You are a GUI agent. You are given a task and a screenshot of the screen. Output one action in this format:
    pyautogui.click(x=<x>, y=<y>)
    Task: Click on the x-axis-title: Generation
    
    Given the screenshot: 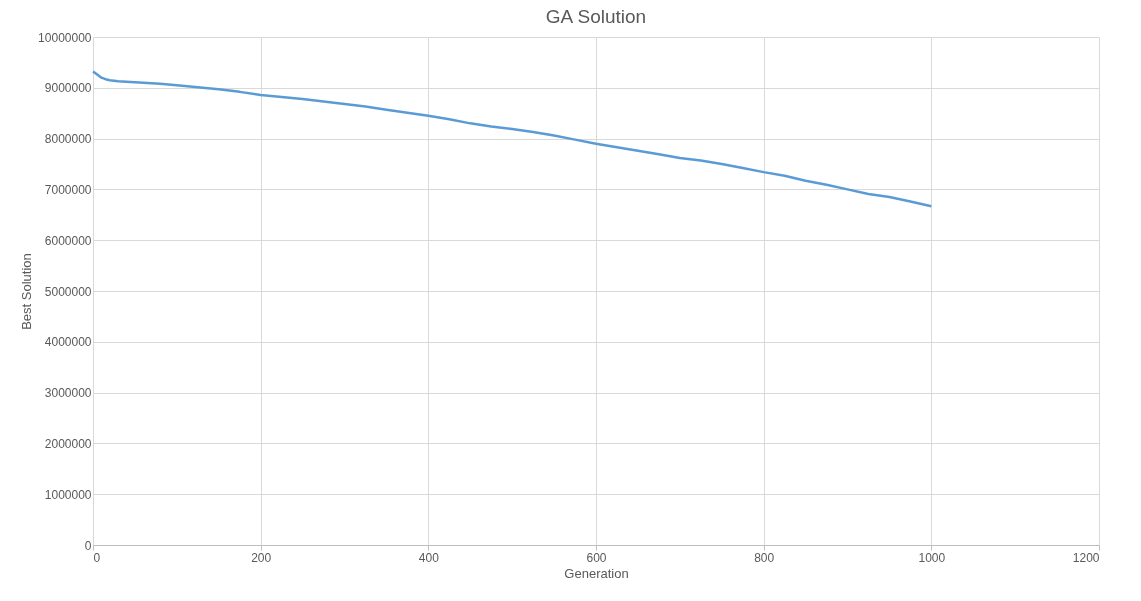 What is the action you would take?
    pyautogui.click(x=596, y=573)
    